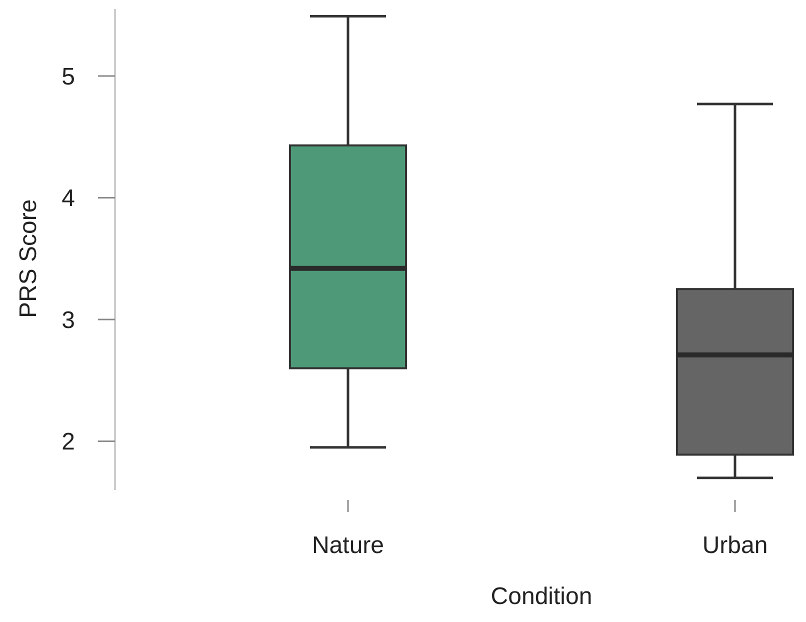 Image resolution: width=806 pixels, height=622 pixels. Describe the element at coordinates (68, 198) in the screenshot. I see `y-tick-label: 4` at that location.